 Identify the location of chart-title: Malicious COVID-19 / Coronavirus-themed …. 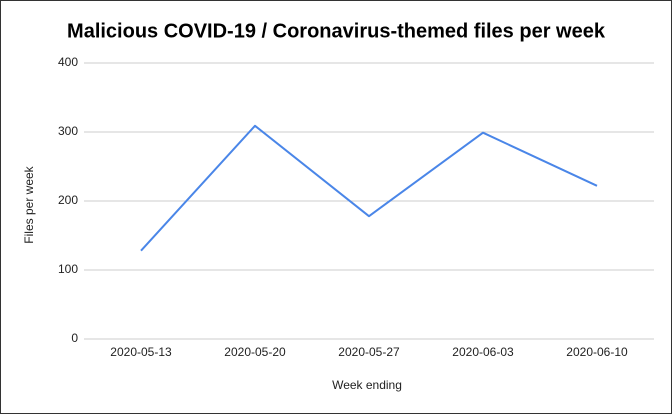
(336, 31).